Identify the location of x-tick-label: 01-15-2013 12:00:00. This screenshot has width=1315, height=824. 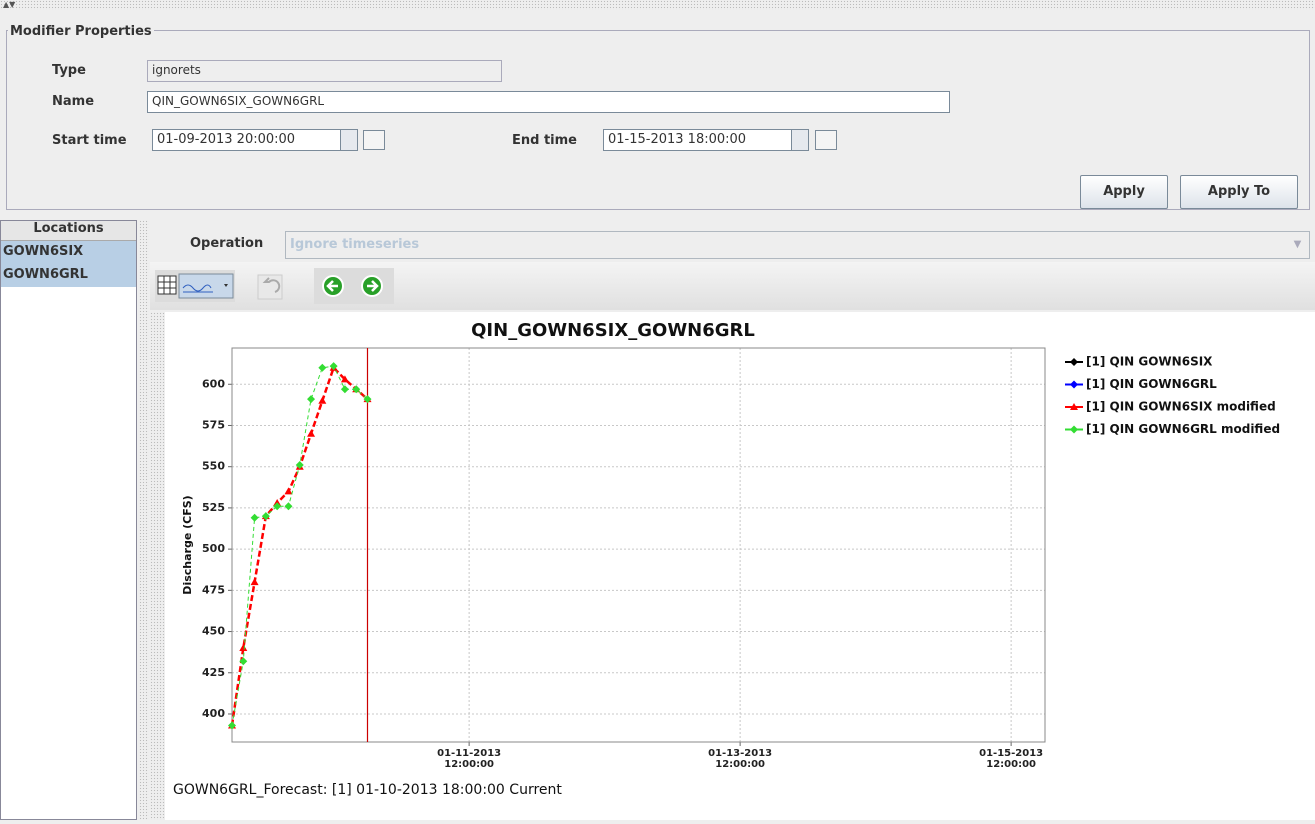
(1011, 759).